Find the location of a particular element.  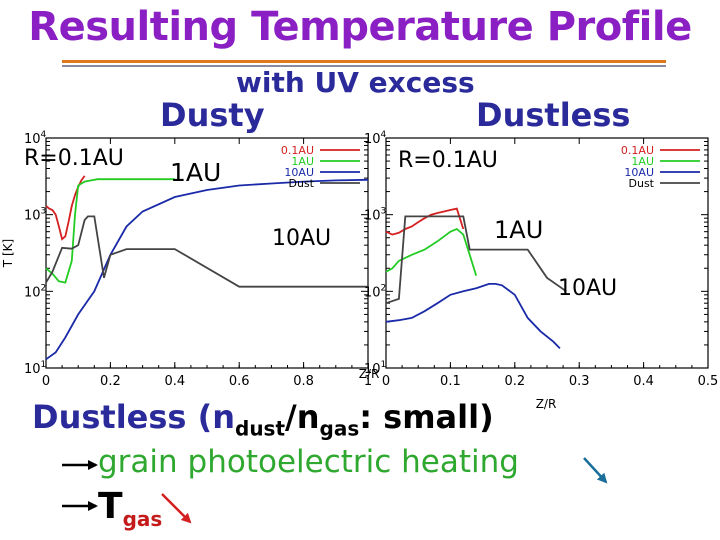

annotation-right-1au: 1AU is located at coordinates (518, 230).